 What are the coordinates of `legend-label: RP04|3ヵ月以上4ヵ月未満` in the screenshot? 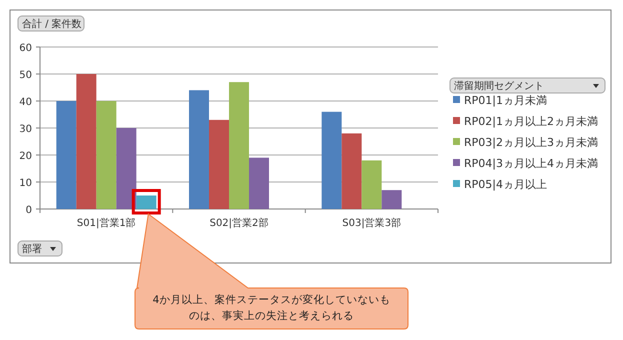 It's located at (531, 163).